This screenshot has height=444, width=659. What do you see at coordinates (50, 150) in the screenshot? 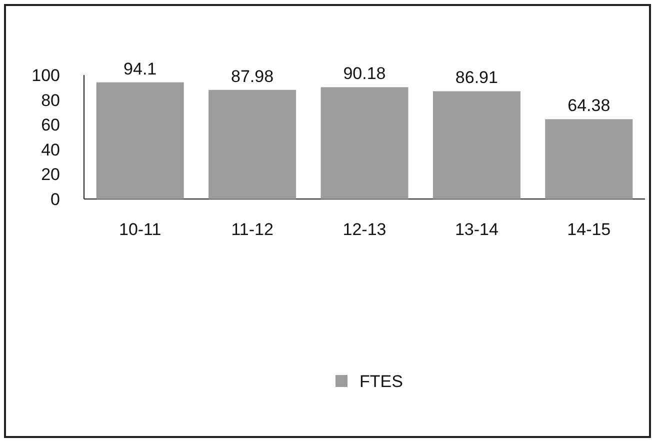
I see `y-tick-label: 40` at bounding box center [50, 150].